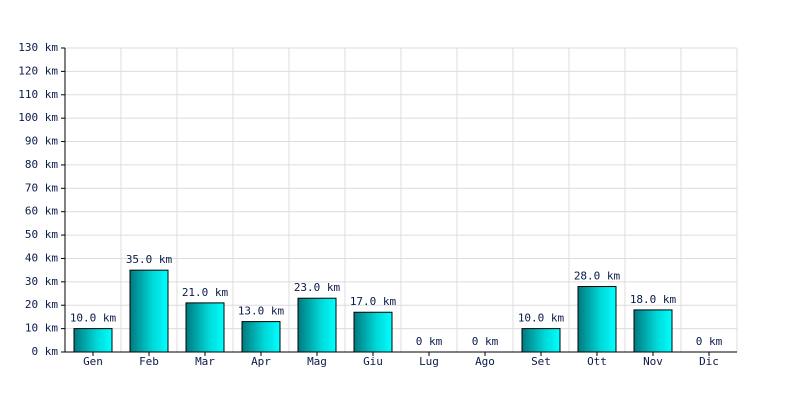 Image resolution: width=800 pixels, height=400 pixels. What do you see at coordinates (38, 47) in the screenshot?
I see `y-tick-label: 130 km` at bounding box center [38, 47].